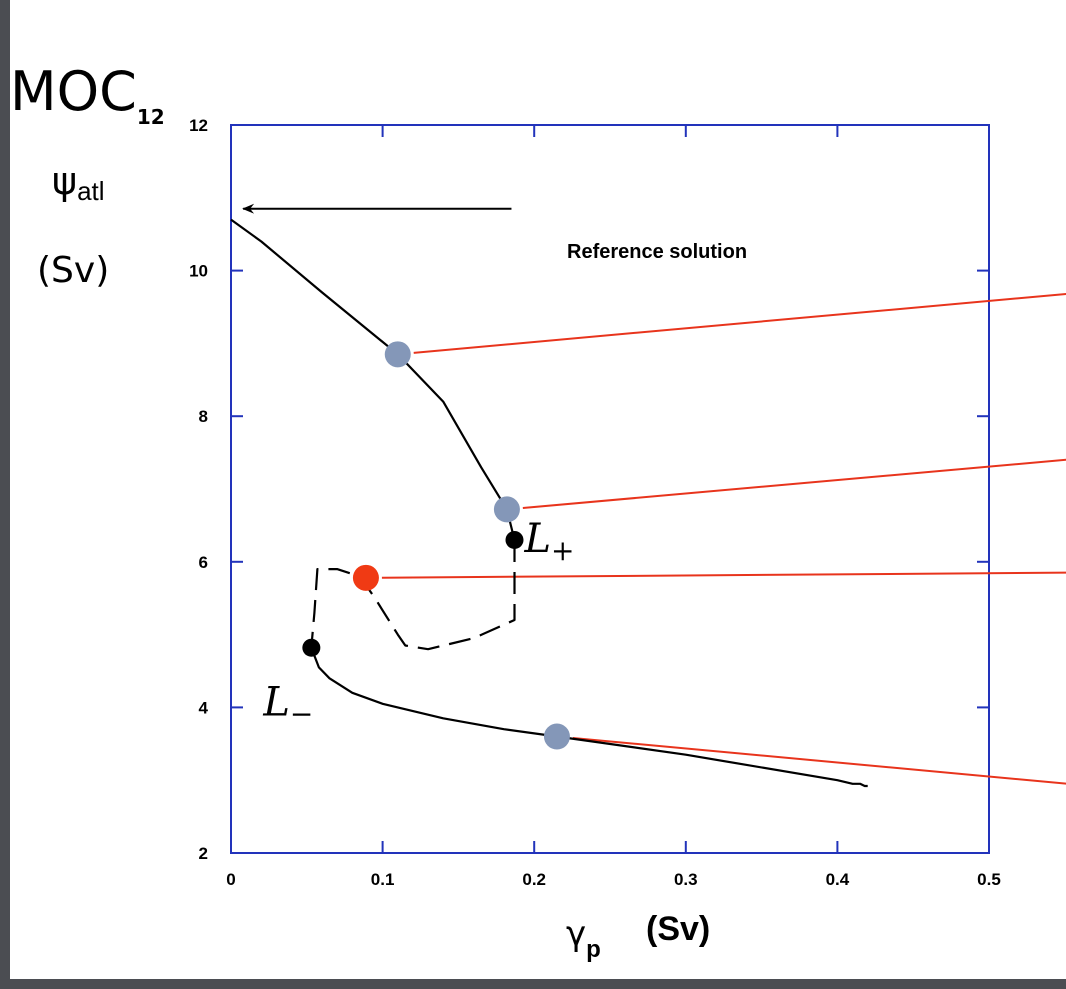 This screenshot has width=1066, height=989. I want to click on y-tick-label: 8, so click(203, 416).